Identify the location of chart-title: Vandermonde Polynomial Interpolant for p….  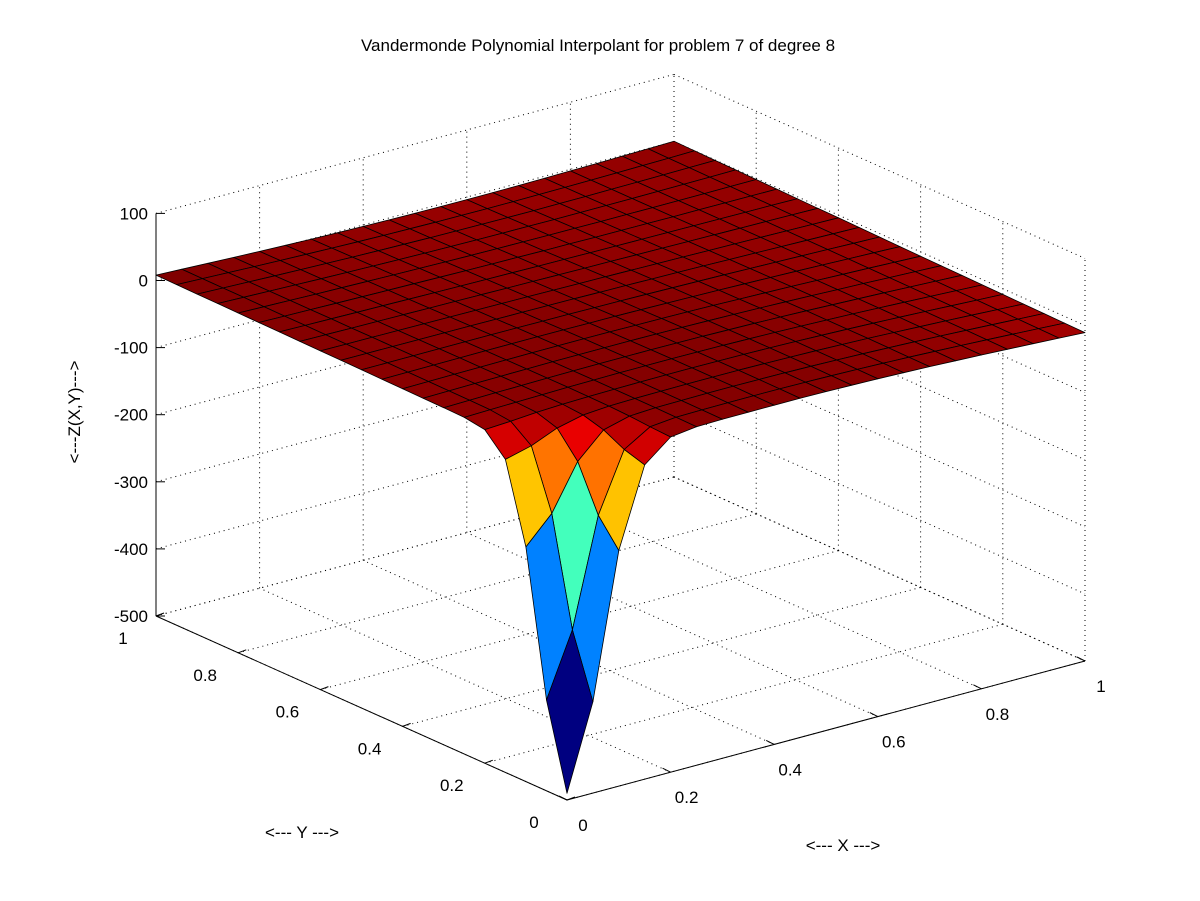
(598, 45).